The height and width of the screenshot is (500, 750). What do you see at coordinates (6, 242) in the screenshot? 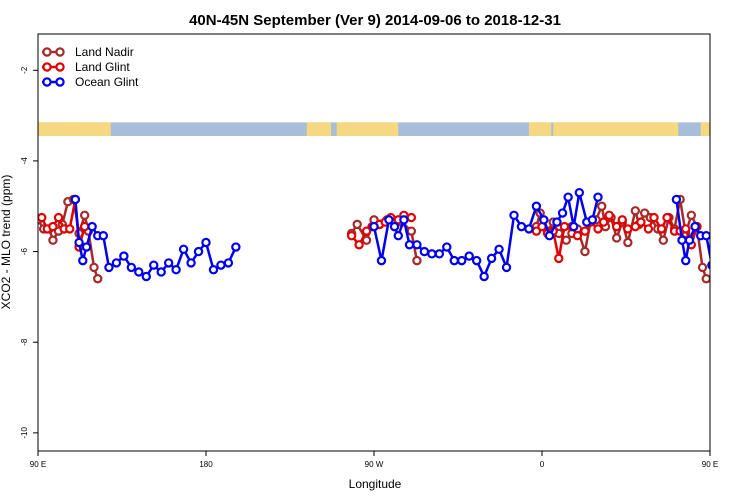
I see `y-axis-label: XCO2 - MLO trend (ppm)` at bounding box center [6, 242].